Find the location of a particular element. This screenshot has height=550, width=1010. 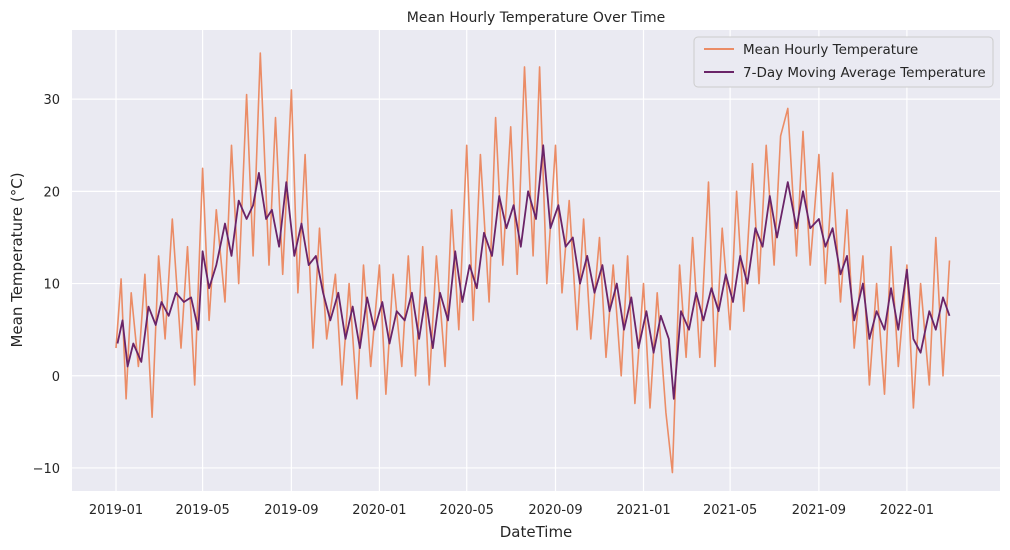

y-tick-label: 30 is located at coordinates (51, 100).